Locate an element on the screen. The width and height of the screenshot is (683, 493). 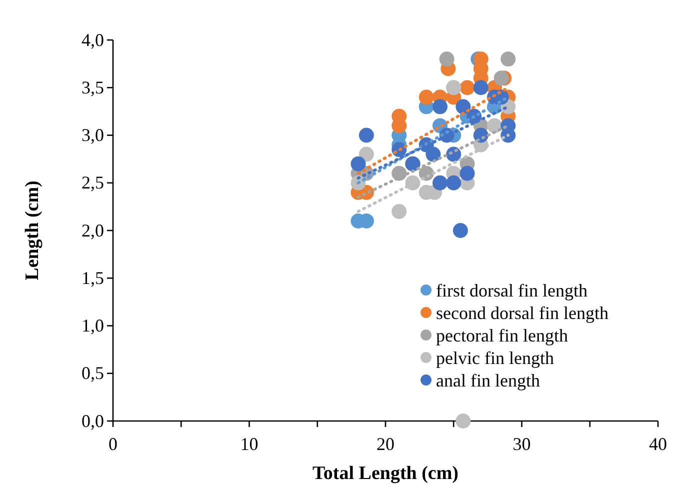
x-tick-label: 20 is located at coordinates (385, 444).